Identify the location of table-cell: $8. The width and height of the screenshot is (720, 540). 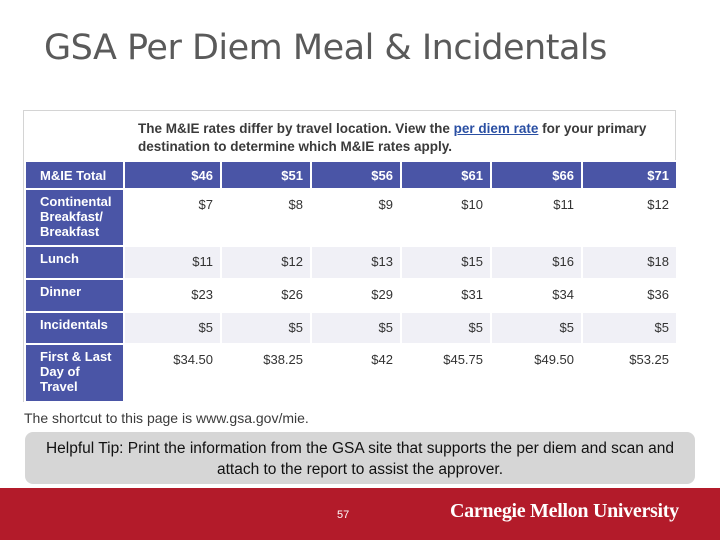
(266, 217).